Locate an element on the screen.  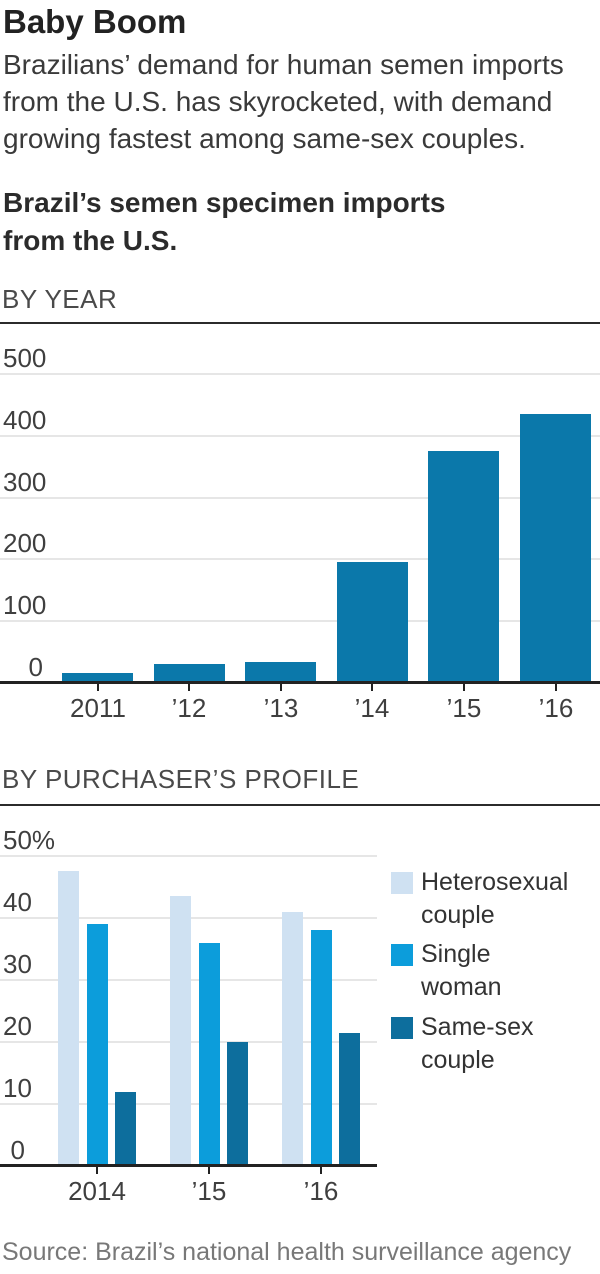
y-tick-label: 20 is located at coordinates (17, 1026).